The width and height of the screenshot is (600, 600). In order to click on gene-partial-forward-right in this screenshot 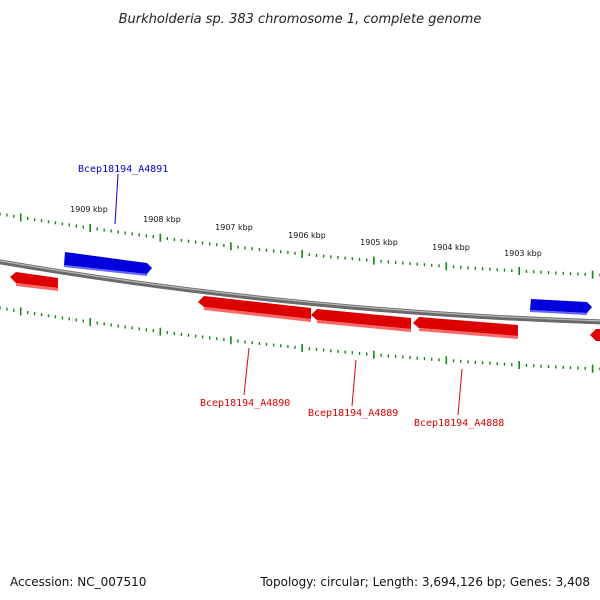, I will do `click(561, 307)`.